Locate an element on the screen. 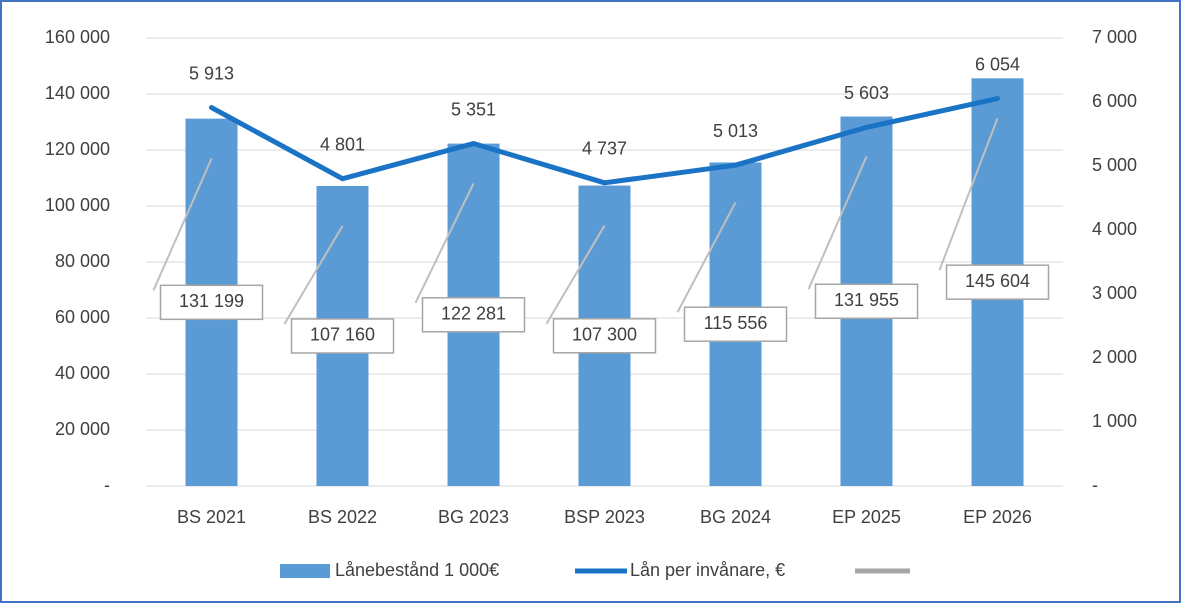  y2-tick-label: 2 000 is located at coordinates (1114, 357).